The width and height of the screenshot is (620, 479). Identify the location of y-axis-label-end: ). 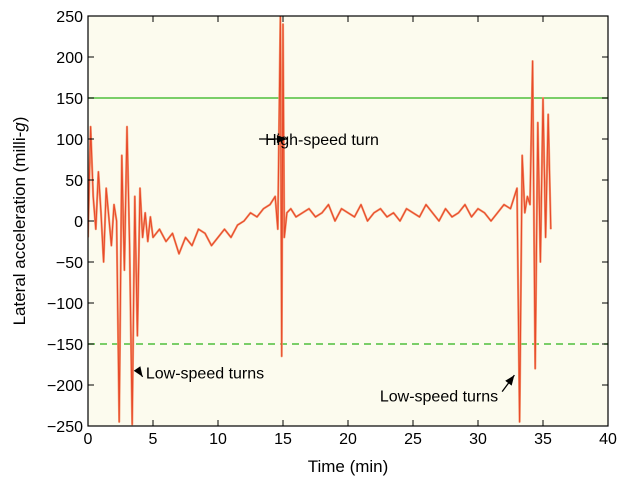
(19, 120).